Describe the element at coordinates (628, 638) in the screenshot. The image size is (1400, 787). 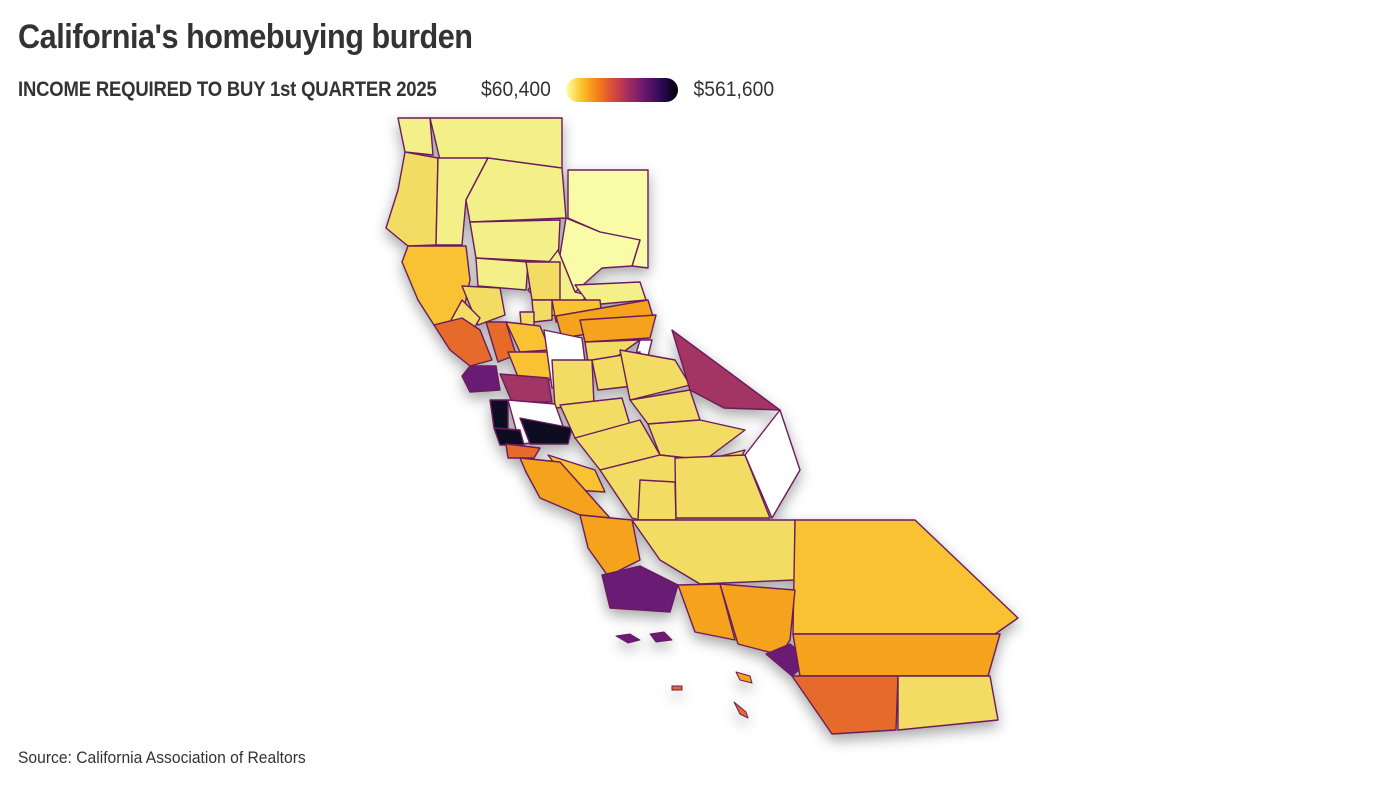
I see `county-island-santa-barbara` at that location.